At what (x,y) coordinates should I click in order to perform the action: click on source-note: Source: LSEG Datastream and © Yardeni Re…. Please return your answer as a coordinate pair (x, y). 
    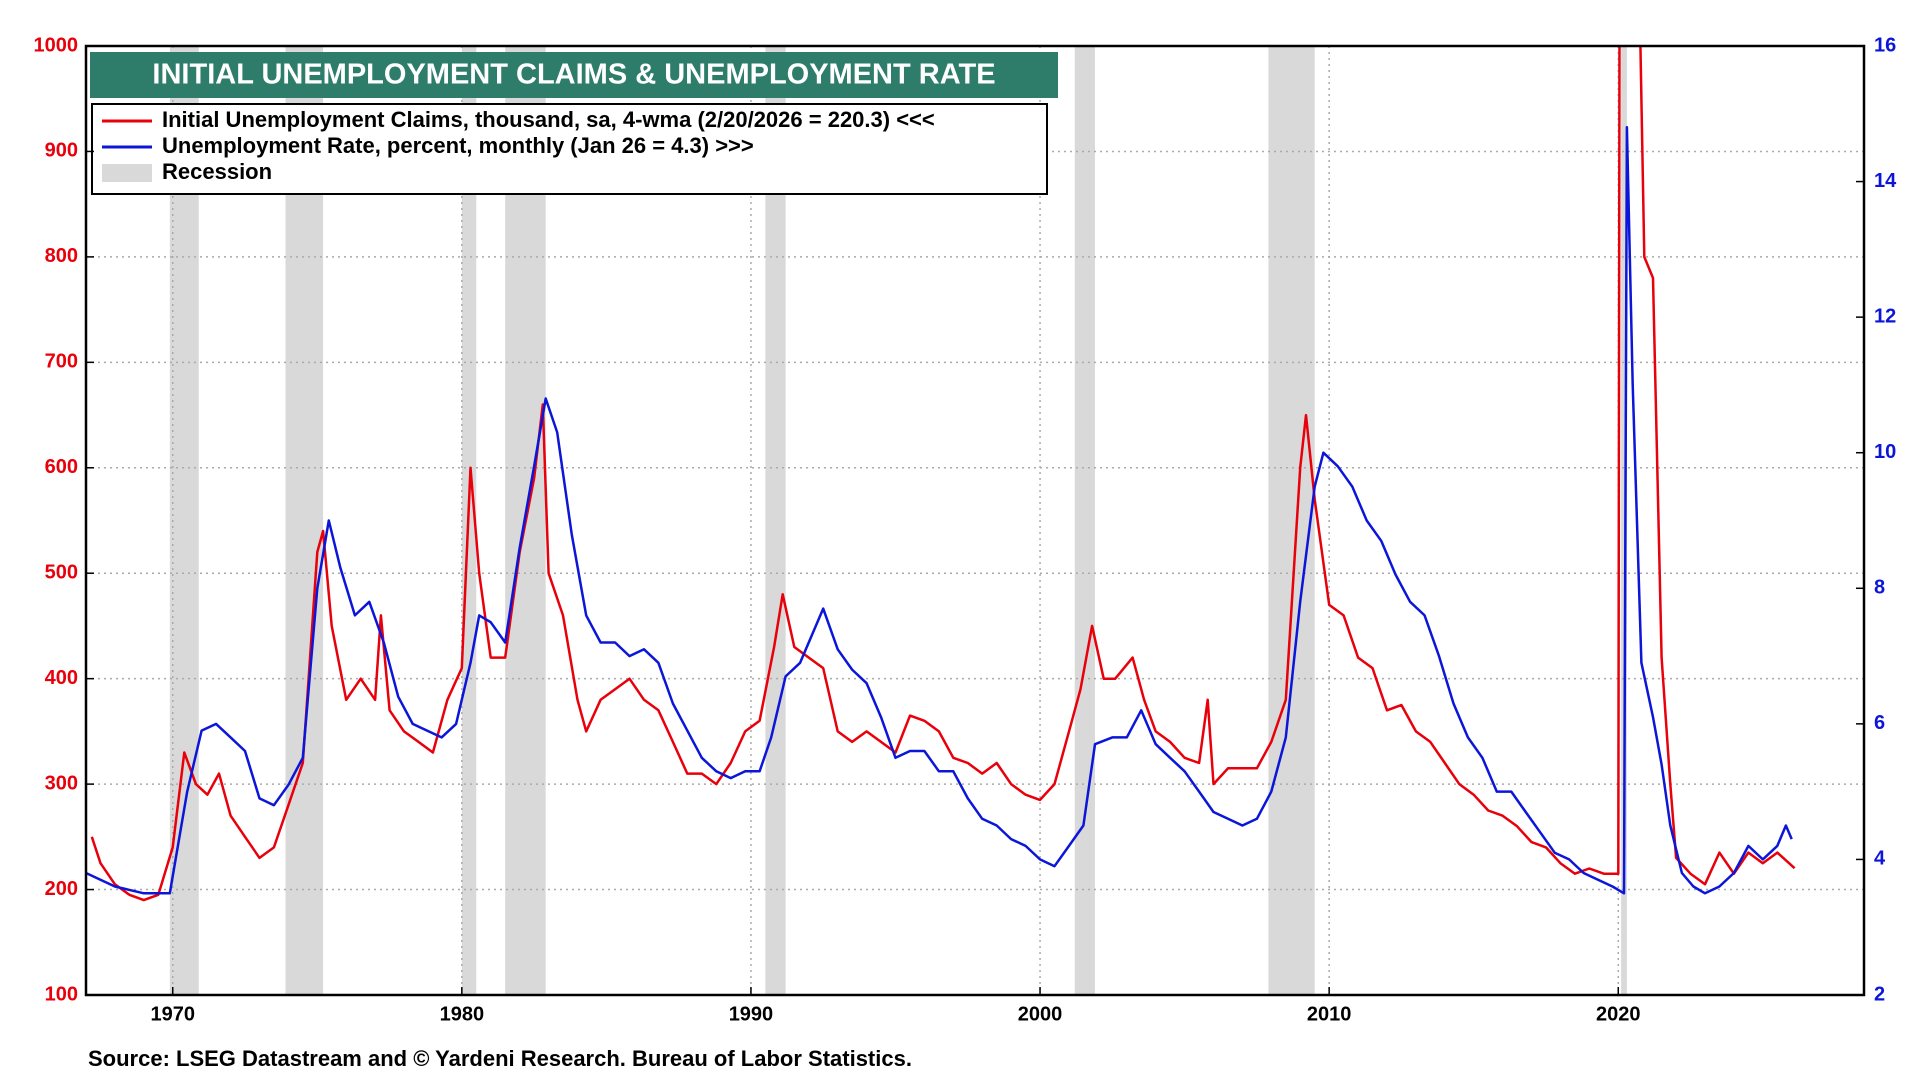
    Looking at the image, I should click on (500, 1058).